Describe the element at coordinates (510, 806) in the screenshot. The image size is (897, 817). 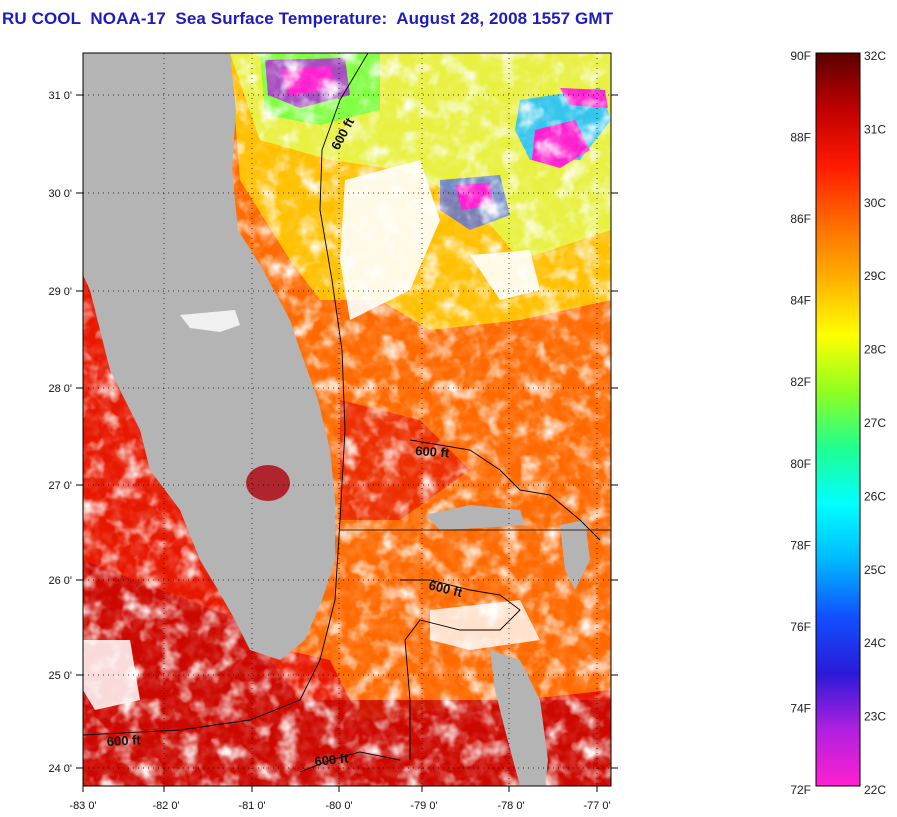
I see `lon-label: -78 0'` at that location.